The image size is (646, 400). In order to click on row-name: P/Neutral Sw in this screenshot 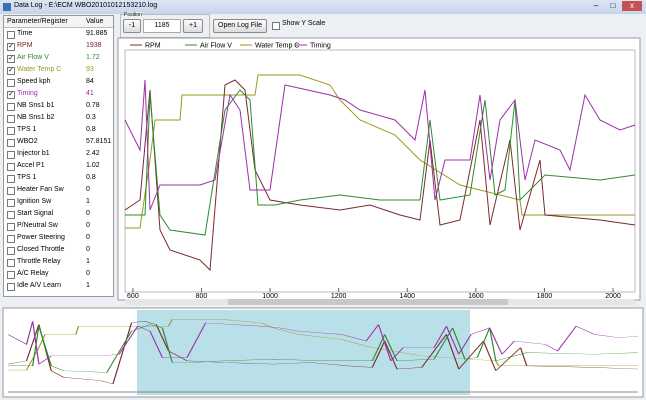, I will do `click(37, 225)`.